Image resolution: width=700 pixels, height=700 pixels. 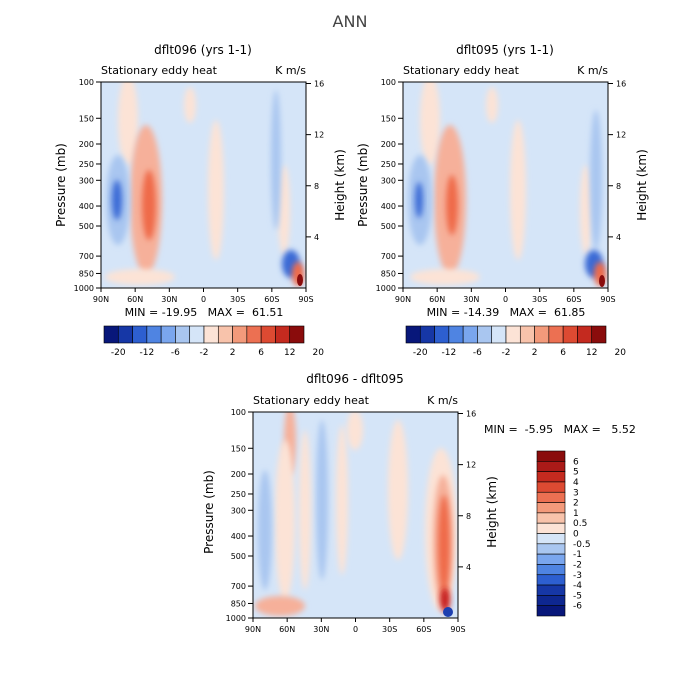 What do you see at coordinates (203, 296) in the screenshot?
I see `panel-1-x-axis: 90N 60N 30N 0 30S 60S 90S` at bounding box center [203, 296].